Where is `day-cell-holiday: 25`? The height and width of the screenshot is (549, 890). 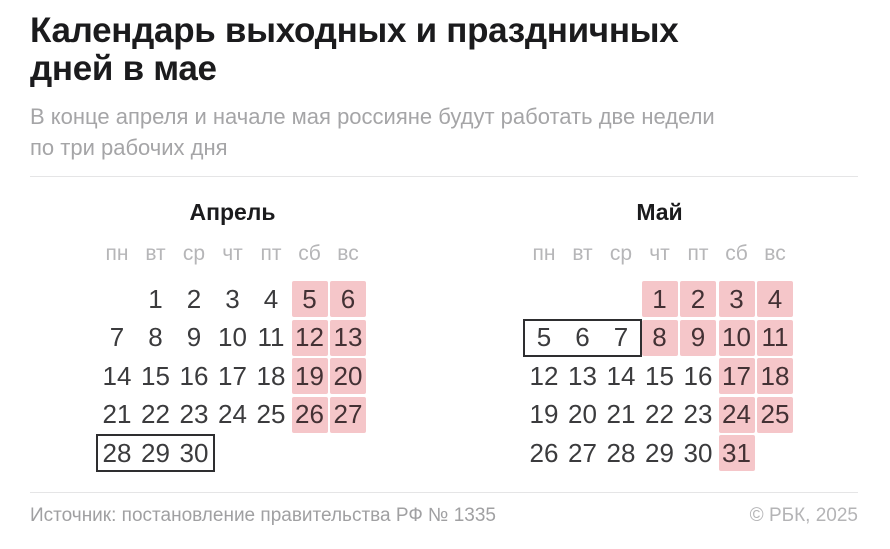
day-cell-holiday: 25 is located at coordinates (775, 414).